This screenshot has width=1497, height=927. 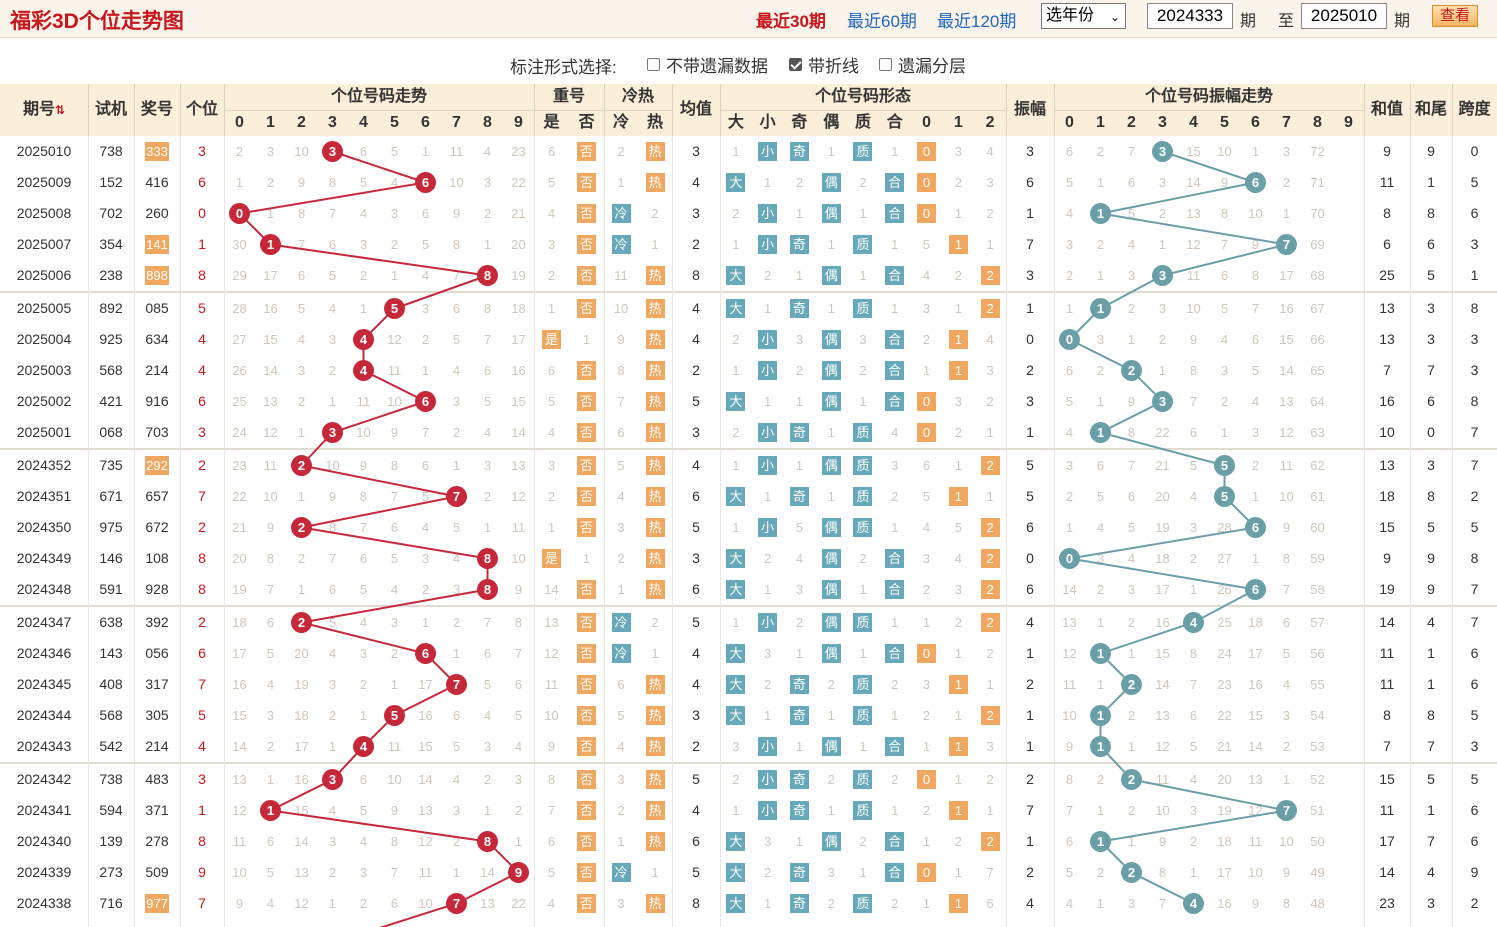 What do you see at coordinates (795, 64) in the screenshot?
I see `checkbox-checked-icon` at bounding box center [795, 64].